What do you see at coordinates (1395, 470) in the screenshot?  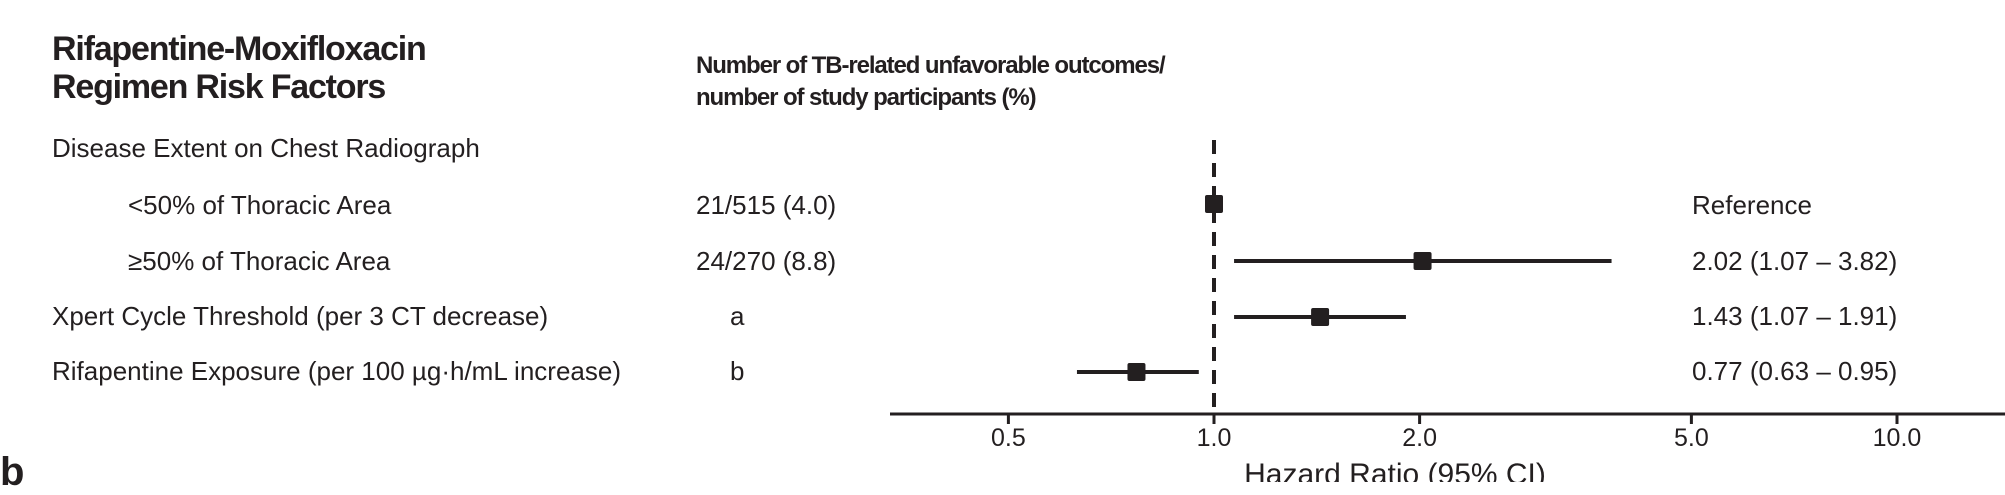 I see `x-axis-label: Hazard Ratio (95% CI)` at bounding box center [1395, 470].